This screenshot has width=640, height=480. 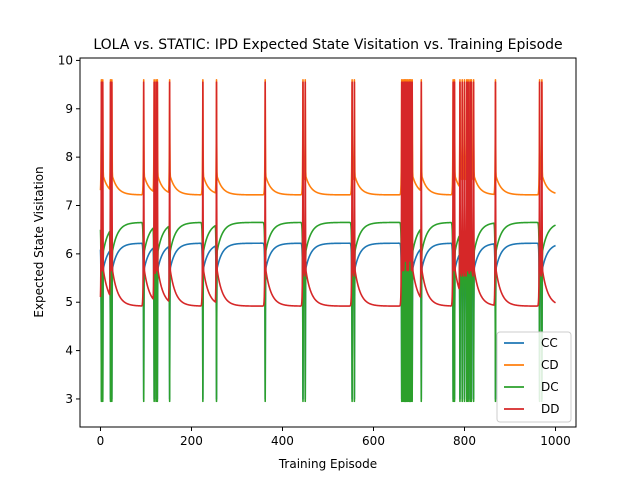 I want to click on y-axis: 3 4 5 6 7 8 9 10, so click(x=69, y=229).